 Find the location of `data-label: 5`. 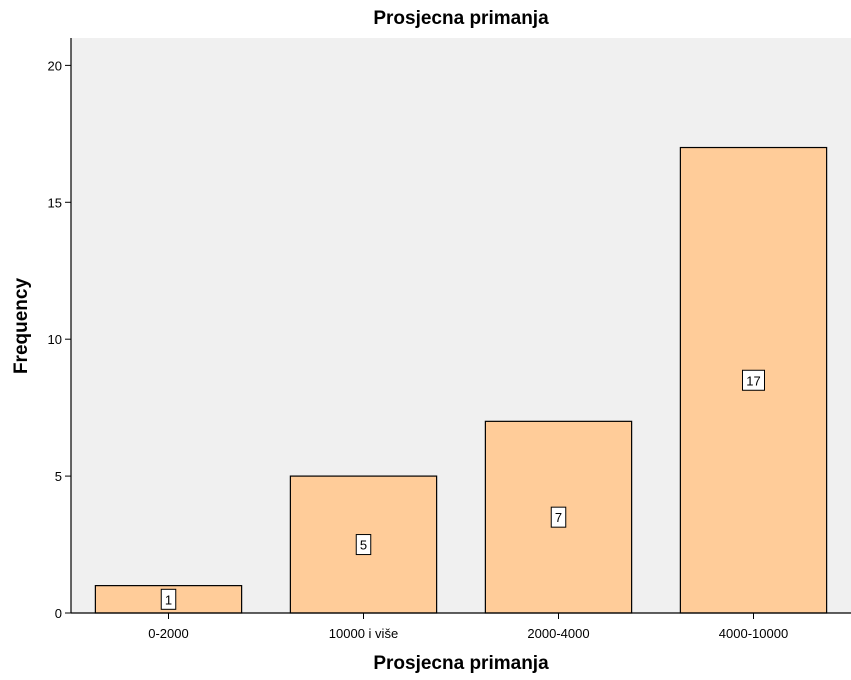

data-label: 5 is located at coordinates (363, 545).